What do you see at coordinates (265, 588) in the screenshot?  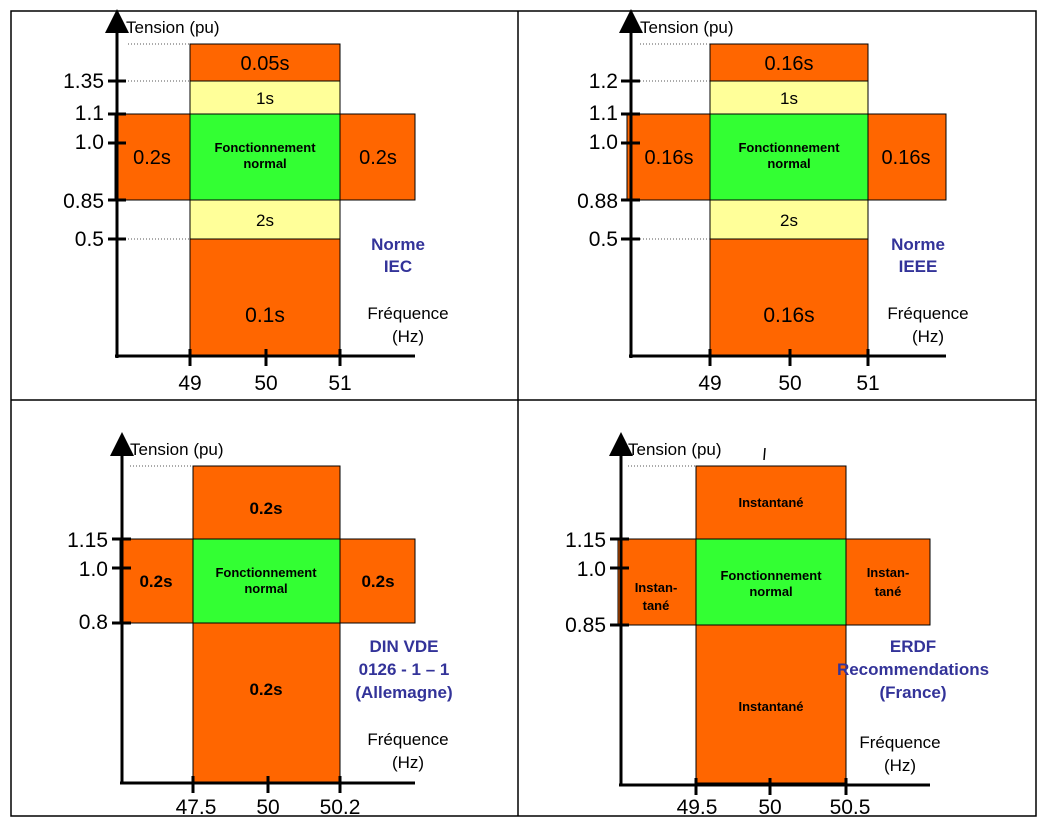 I see `din-normal-label: normal` at bounding box center [265, 588].